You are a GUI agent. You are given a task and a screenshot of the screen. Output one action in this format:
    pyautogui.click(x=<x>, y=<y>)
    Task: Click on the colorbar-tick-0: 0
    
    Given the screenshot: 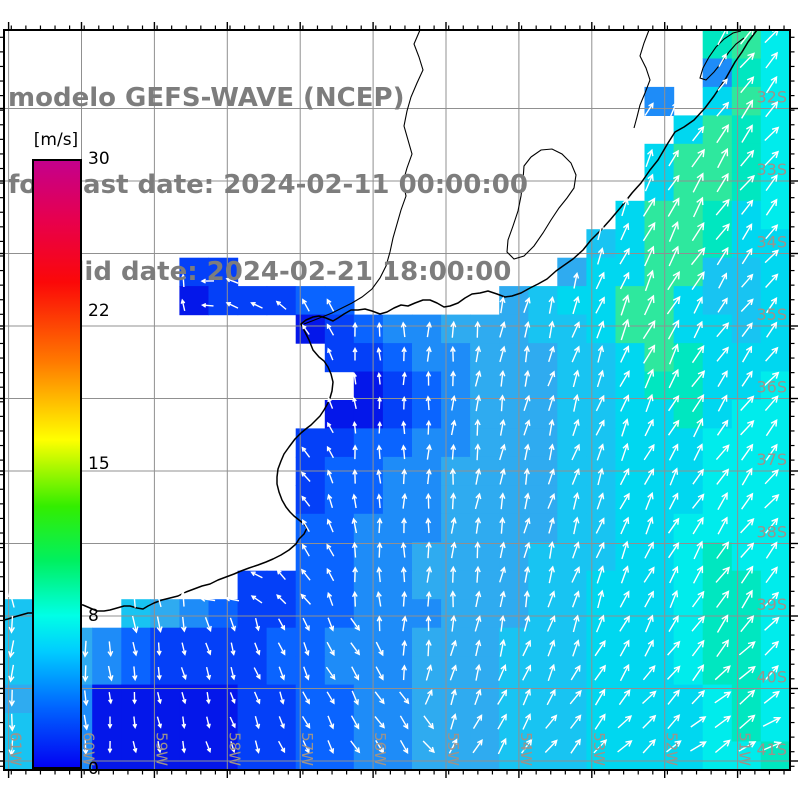 What is the action you would take?
    pyautogui.click(x=93, y=769)
    